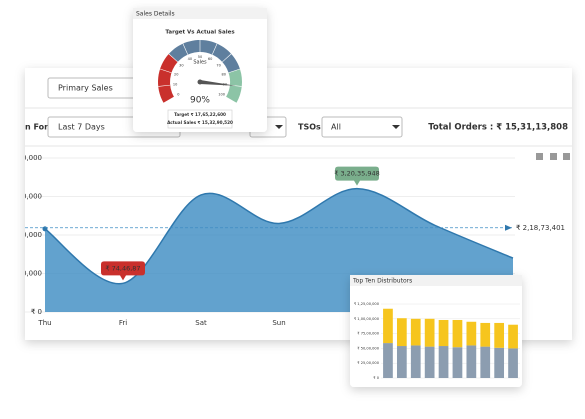  Describe the element at coordinates (190, 59) in the screenshot. I see `gauge-tick-label: 40` at that location.